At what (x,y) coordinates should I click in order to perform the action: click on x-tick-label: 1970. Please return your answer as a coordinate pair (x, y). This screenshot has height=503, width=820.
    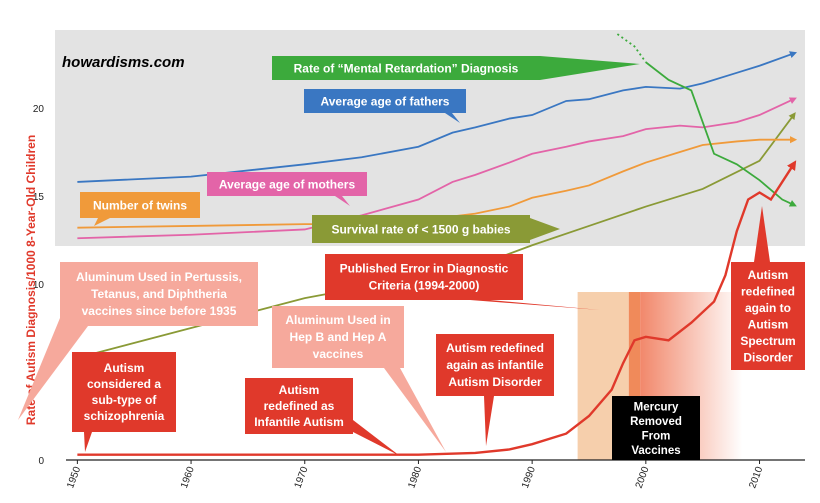
    Looking at the image, I should click on (302, 477).